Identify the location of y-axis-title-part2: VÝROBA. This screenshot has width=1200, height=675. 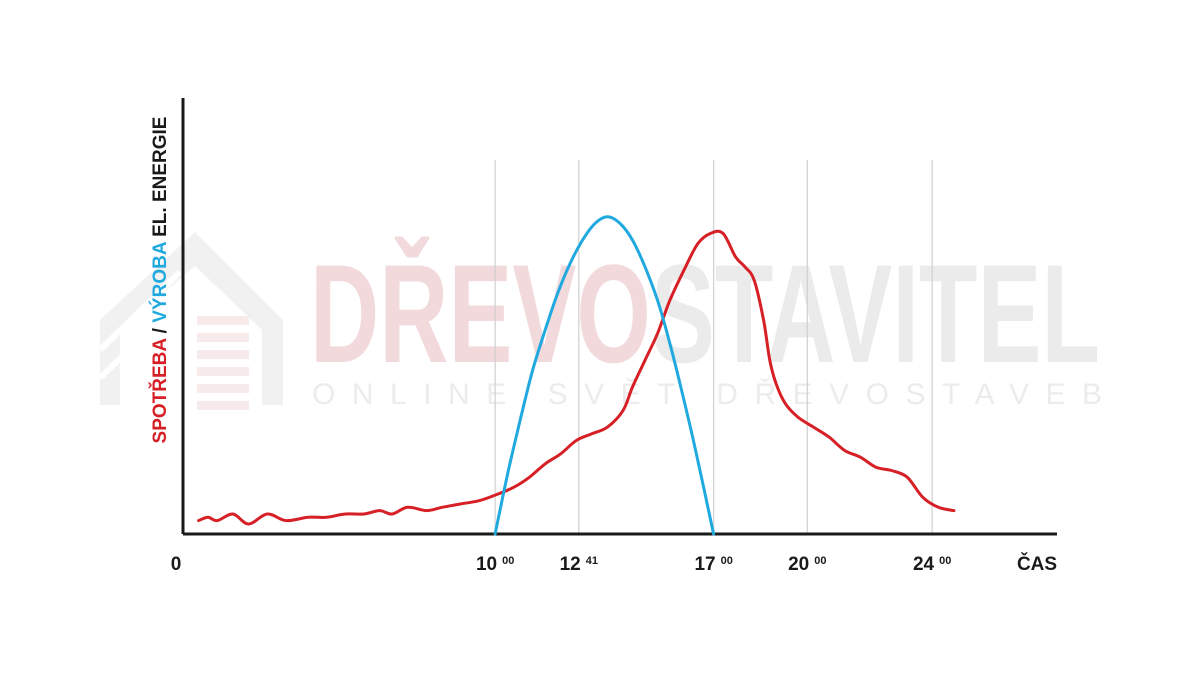
(160, 282).